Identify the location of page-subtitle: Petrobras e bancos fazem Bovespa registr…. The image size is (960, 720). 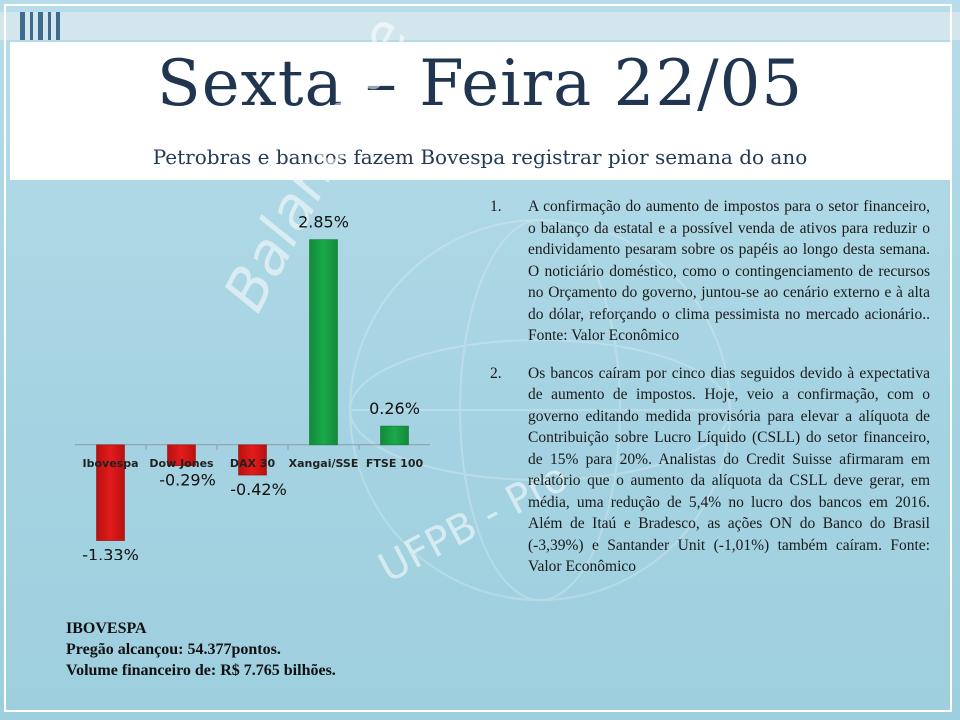
(480, 157).